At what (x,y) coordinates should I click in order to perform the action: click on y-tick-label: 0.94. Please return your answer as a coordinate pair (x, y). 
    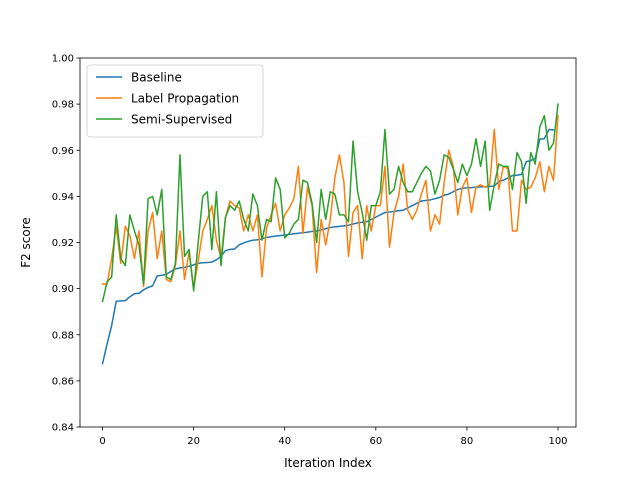
    Looking at the image, I should click on (63, 197).